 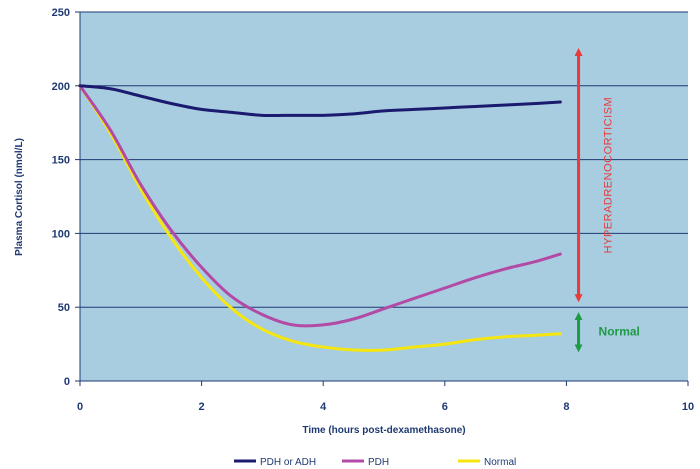 I want to click on y-tick-label: 50, so click(x=64, y=308).